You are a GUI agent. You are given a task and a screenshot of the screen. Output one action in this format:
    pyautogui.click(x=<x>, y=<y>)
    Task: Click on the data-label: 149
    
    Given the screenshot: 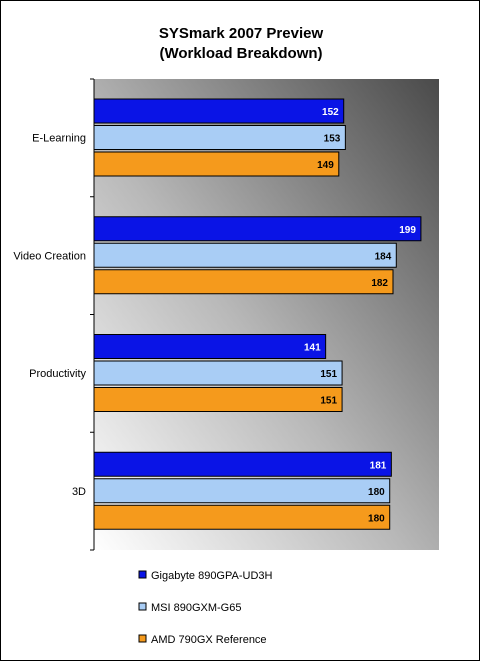 What is the action you would take?
    pyautogui.click(x=325, y=165)
    